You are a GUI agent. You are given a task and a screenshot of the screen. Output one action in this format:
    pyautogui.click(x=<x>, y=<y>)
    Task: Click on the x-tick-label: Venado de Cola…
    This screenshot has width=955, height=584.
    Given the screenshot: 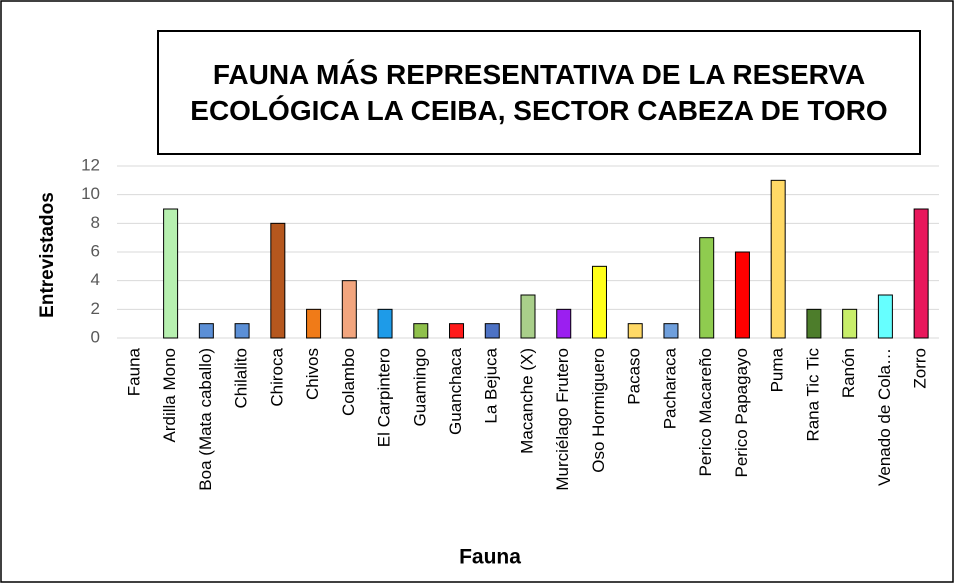 What is the action you would take?
    pyautogui.click(x=884, y=417)
    